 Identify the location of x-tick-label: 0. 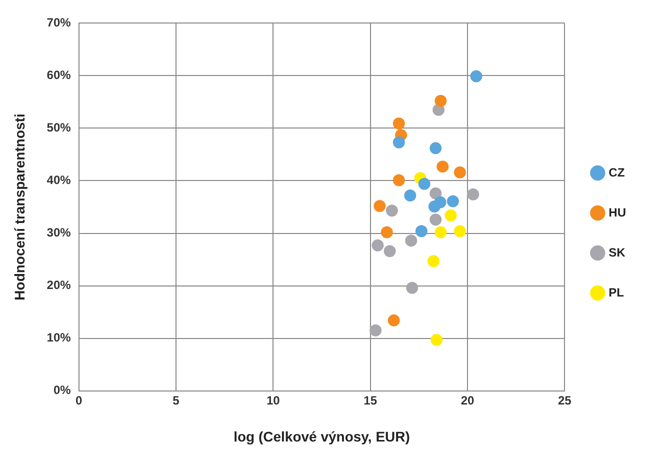
(78, 400).